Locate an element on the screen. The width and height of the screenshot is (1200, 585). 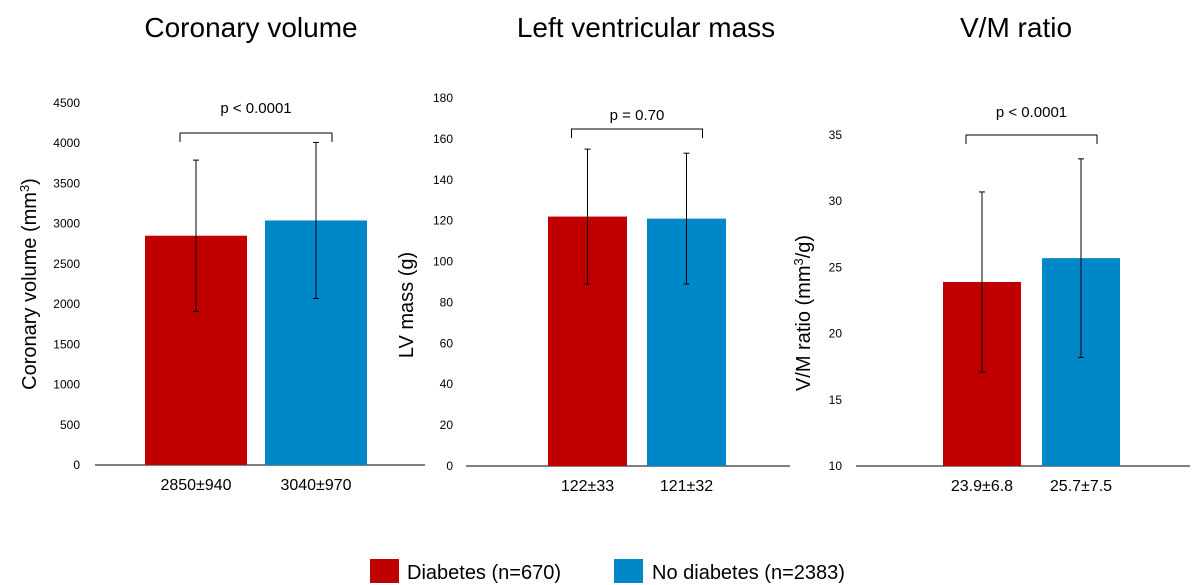
y-tick-label: 80 is located at coordinates (447, 302).